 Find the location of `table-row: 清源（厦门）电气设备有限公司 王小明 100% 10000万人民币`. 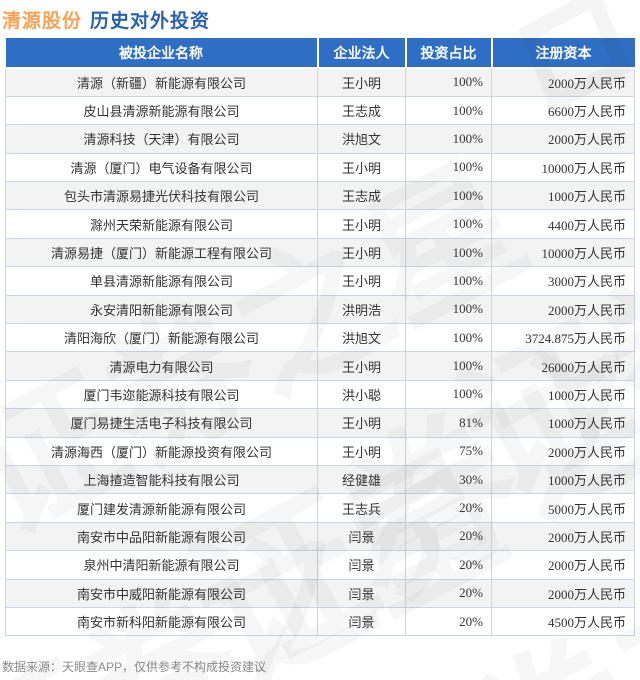

table-row: 清源（厦门）电气设备有限公司 王小明 100% 10000万人民币 is located at coordinates (320, 167).